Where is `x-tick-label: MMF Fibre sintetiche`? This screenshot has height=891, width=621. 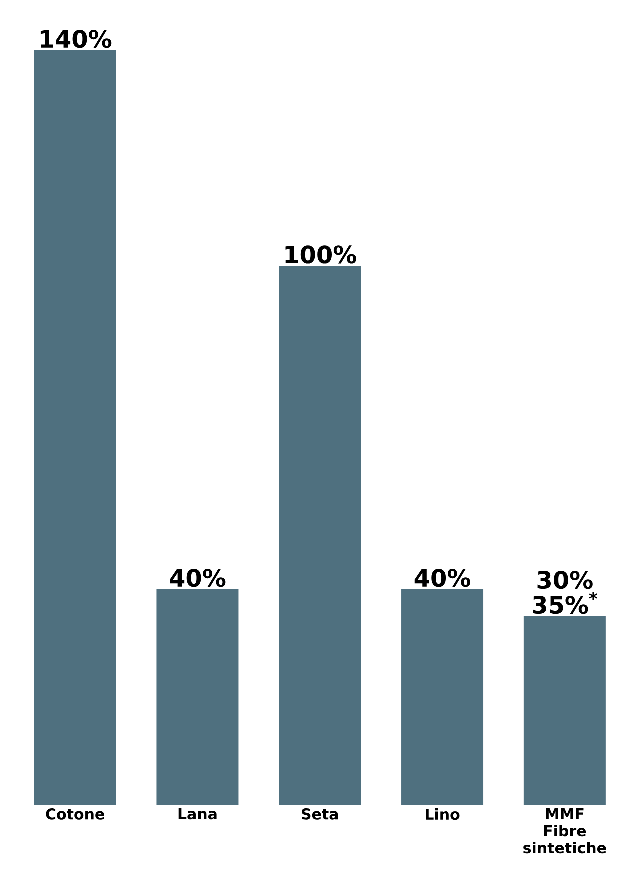
x-tick-label: MMF Fibre sintetiche is located at coordinates (565, 831).